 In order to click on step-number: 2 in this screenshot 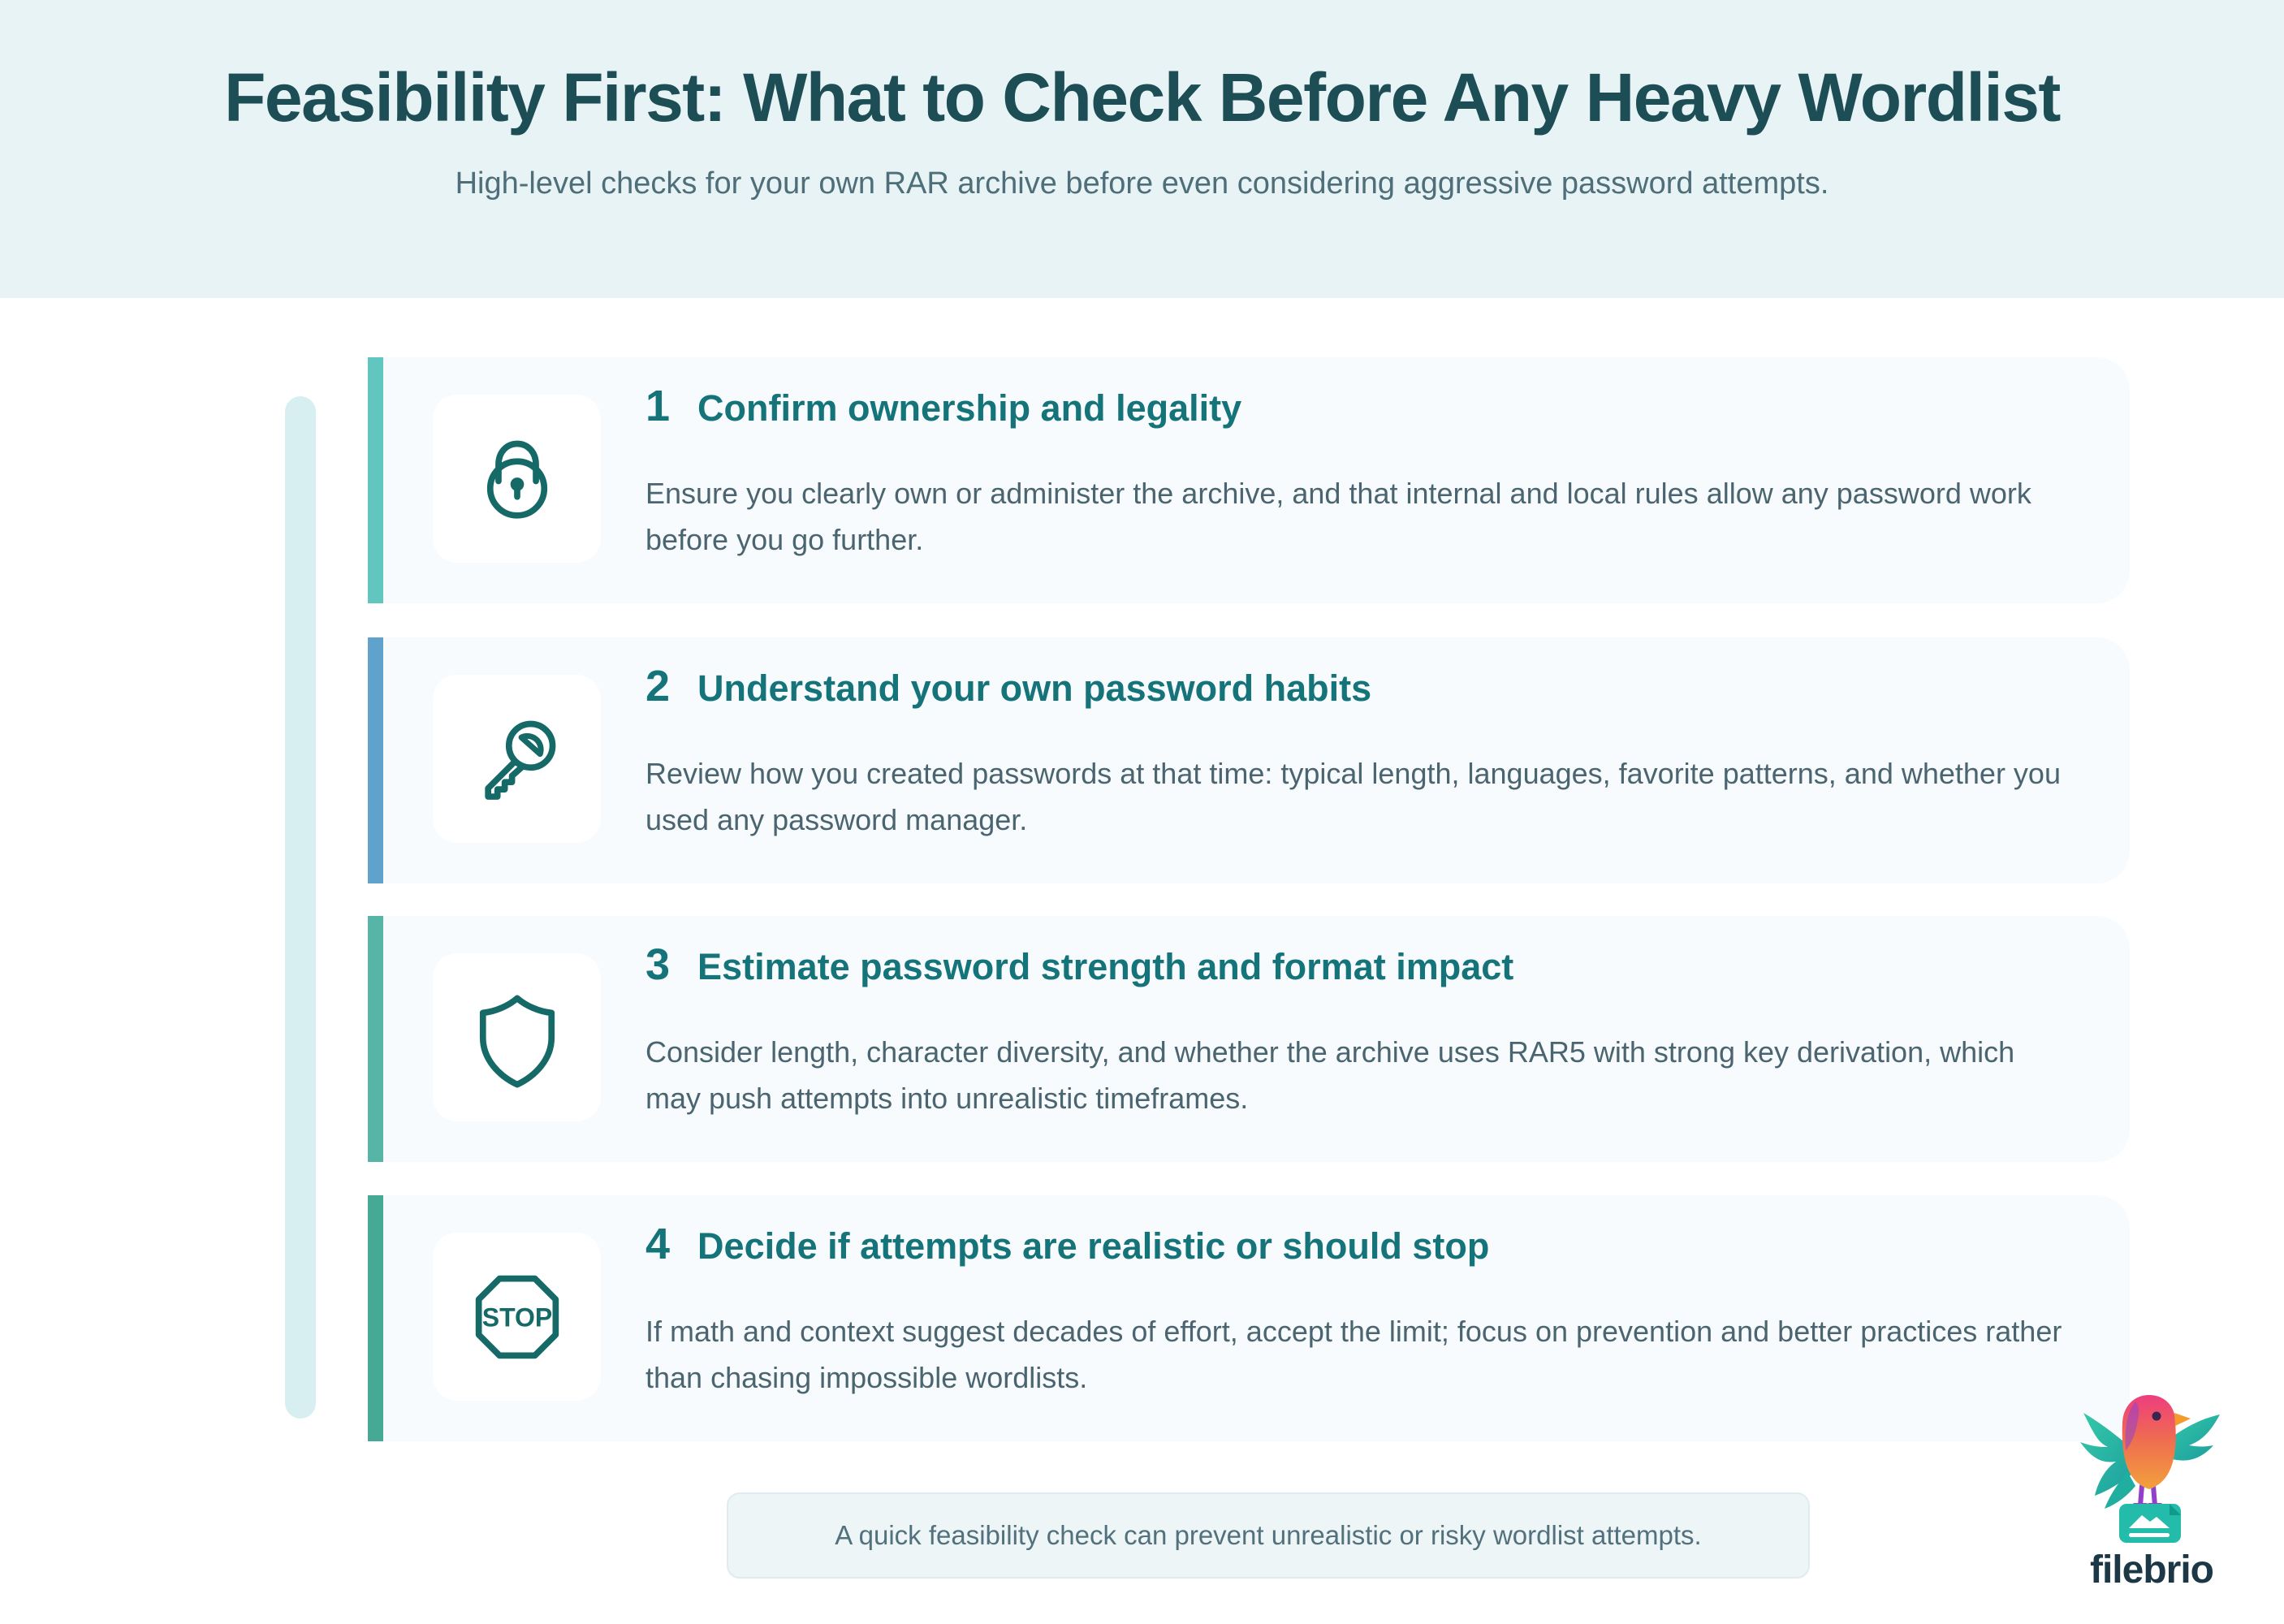, I will do `click(658, 686)`.